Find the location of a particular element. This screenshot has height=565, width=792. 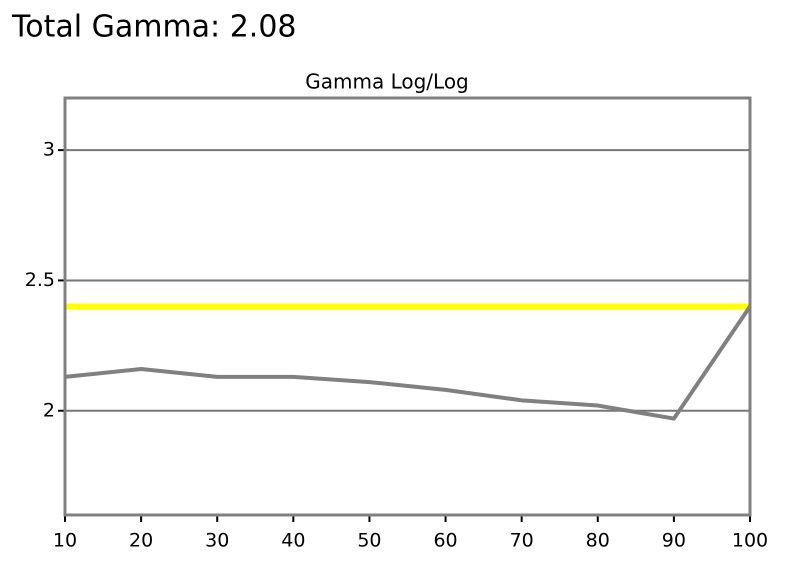

x-tick-label: 60 is located at coordinates (445, 541).